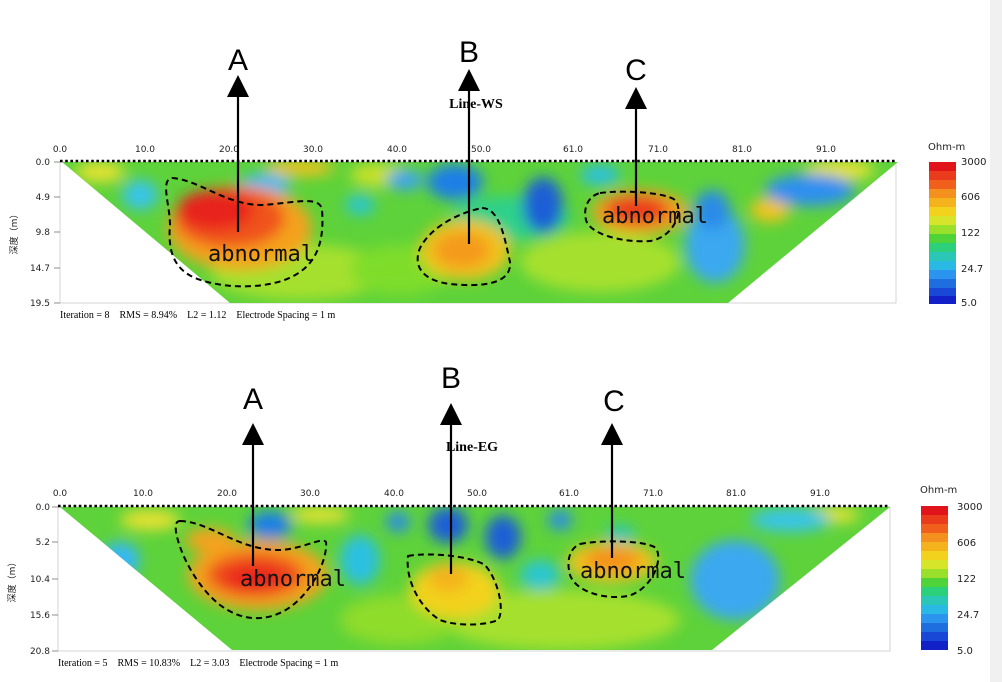  What do you see at coordinates (40, 304) in the screenshot?
I see `y-tick-label: 19.5` at bounding box center [40, 304].